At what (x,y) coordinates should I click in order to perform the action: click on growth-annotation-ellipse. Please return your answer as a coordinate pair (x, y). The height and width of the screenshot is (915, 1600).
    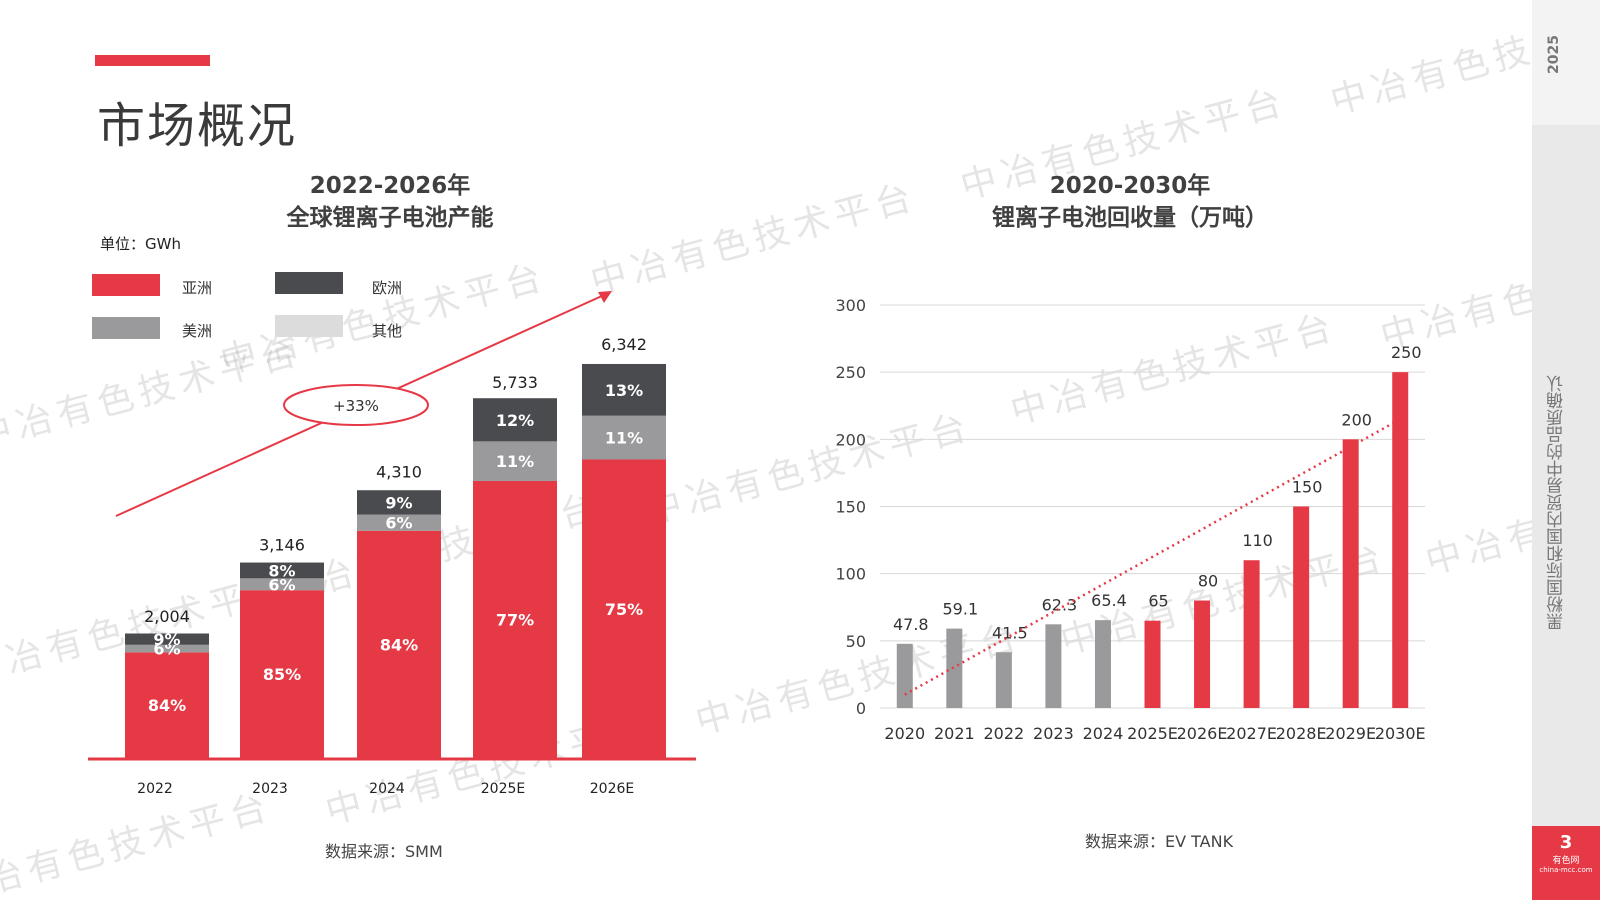
    Looking at the image, I should click on (356, 405).